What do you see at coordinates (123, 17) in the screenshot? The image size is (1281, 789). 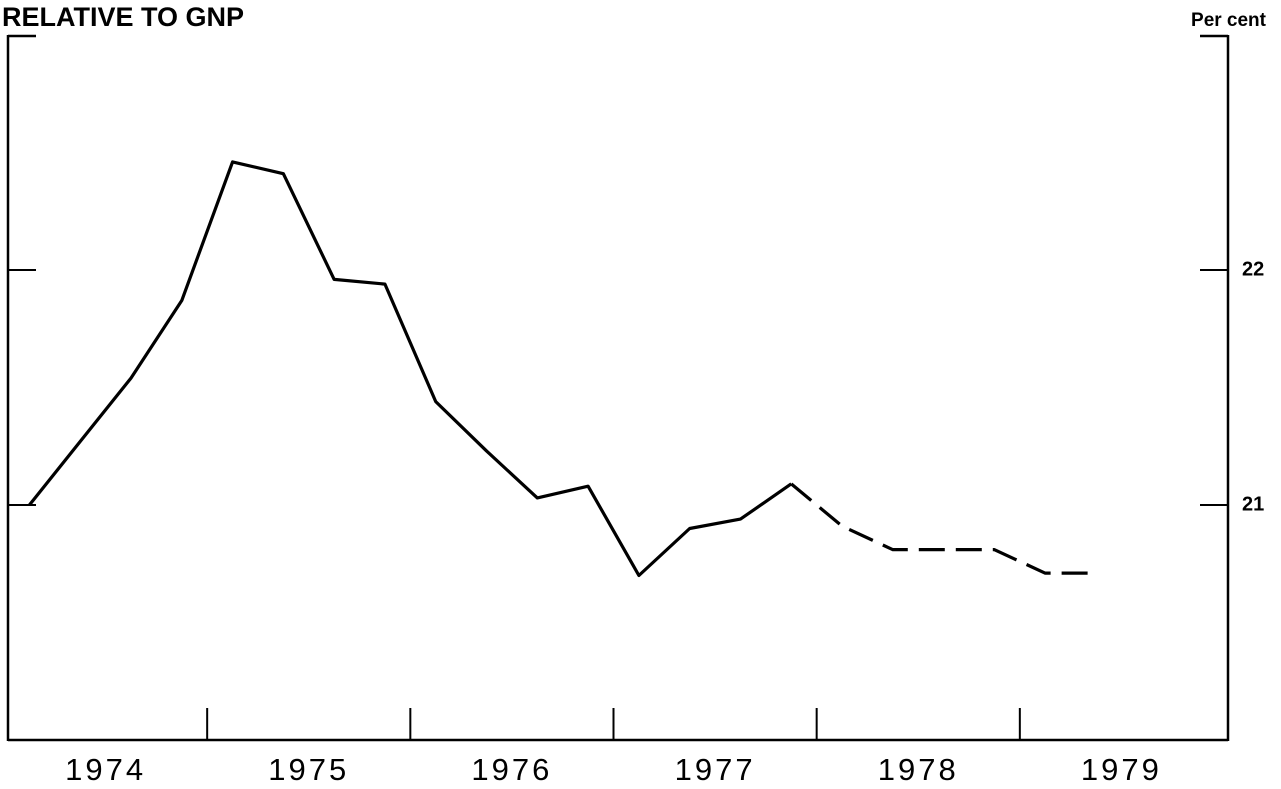 I see `chart-title: RELATIVE TO GNP` at bounding box center [123, 17].